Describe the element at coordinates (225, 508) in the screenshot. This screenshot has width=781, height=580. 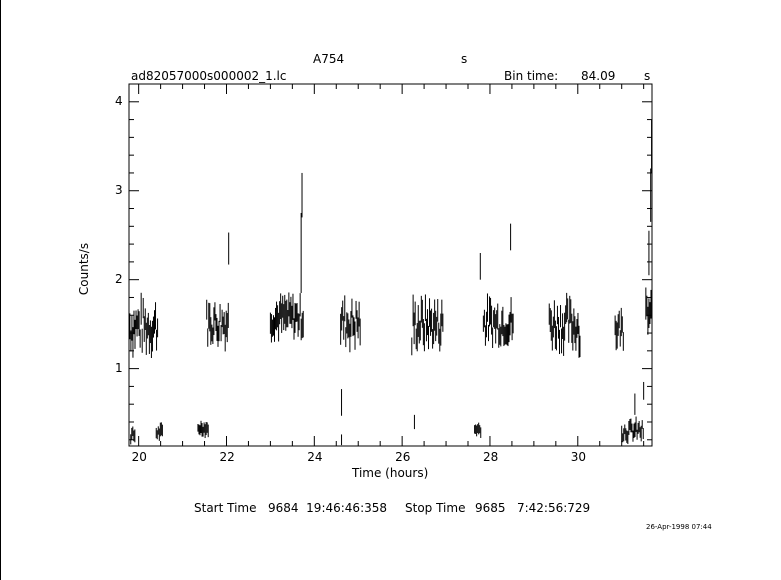
I see `start-time-label: Start Time` at that location.